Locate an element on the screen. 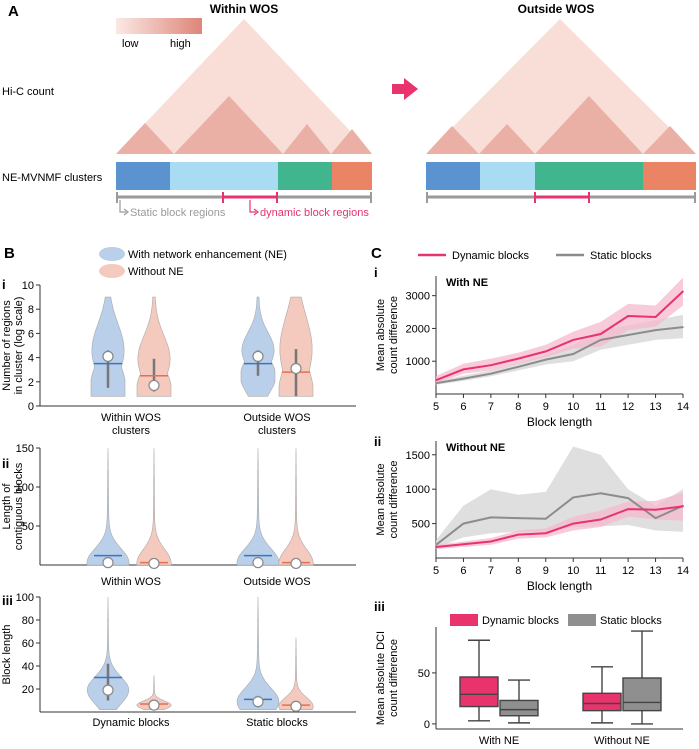 The width and height of the screenshot is (699, 749). y-tick-label: 20 is located at coordinates (28, 690).